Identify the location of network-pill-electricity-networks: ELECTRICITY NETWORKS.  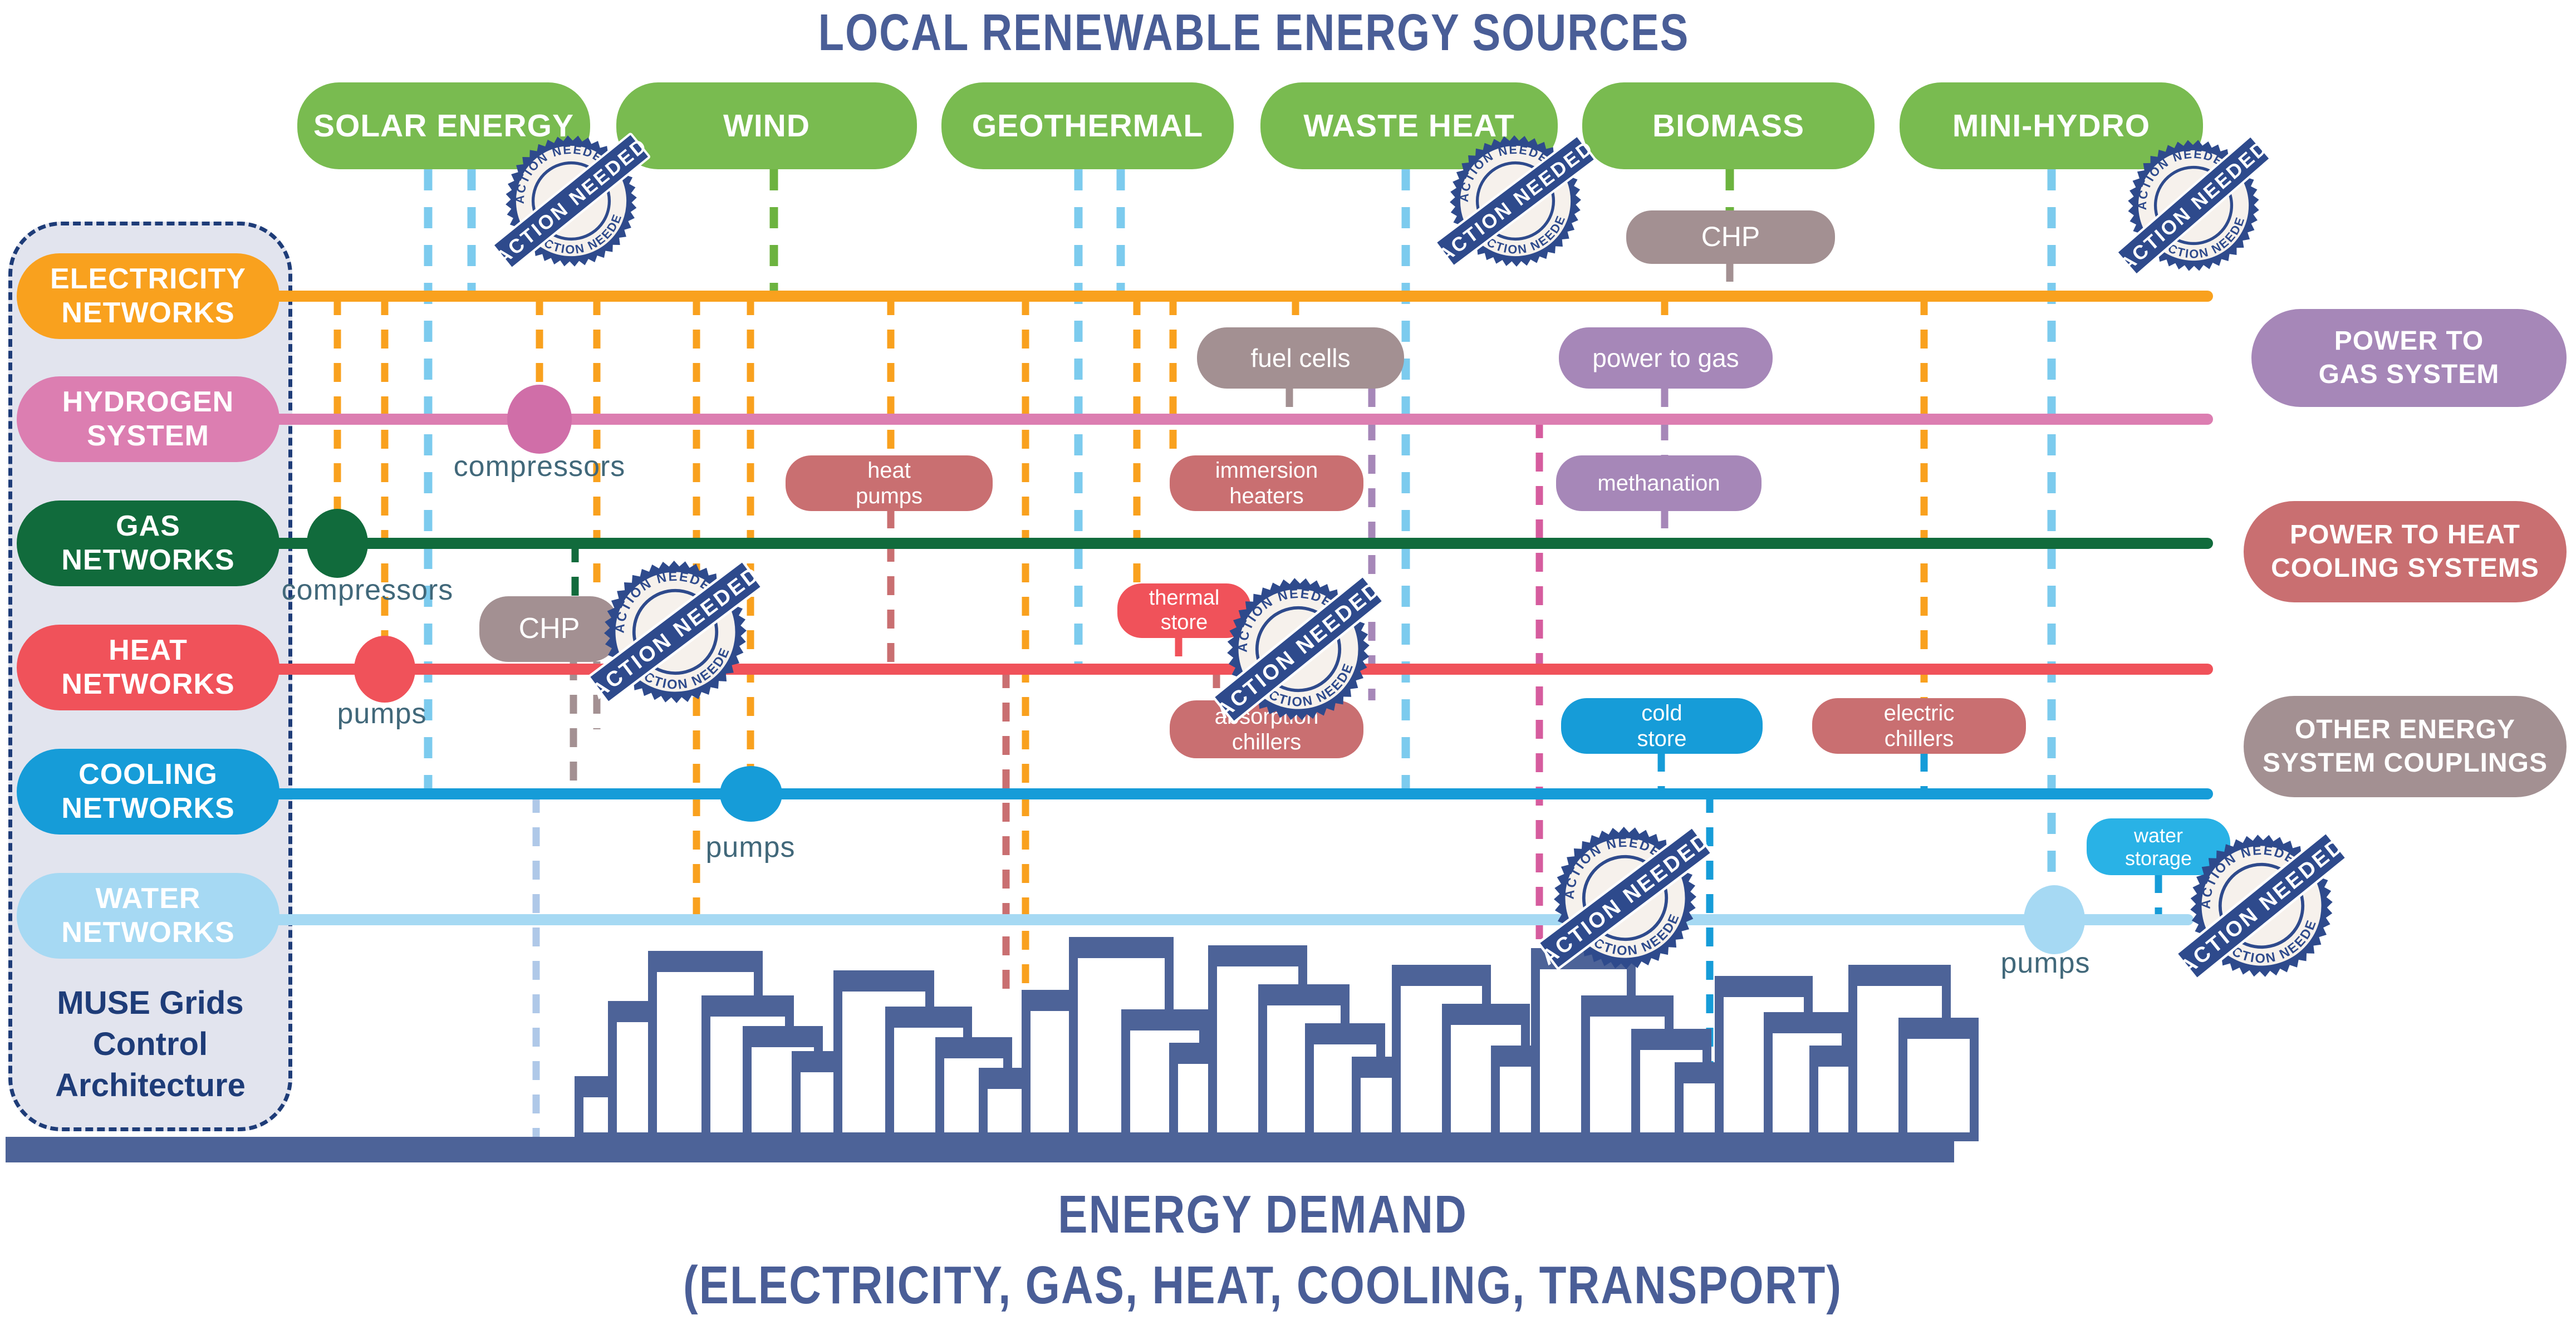
(148, 296).